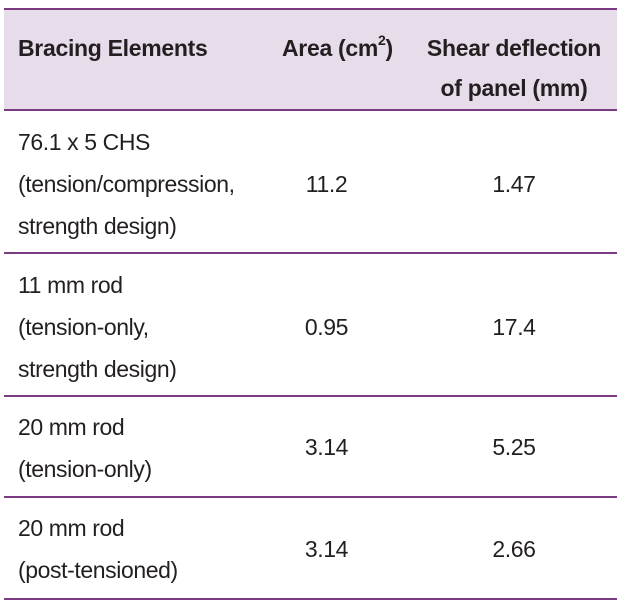  I want to click on row-deflection: 5.25, so click(514, 447).